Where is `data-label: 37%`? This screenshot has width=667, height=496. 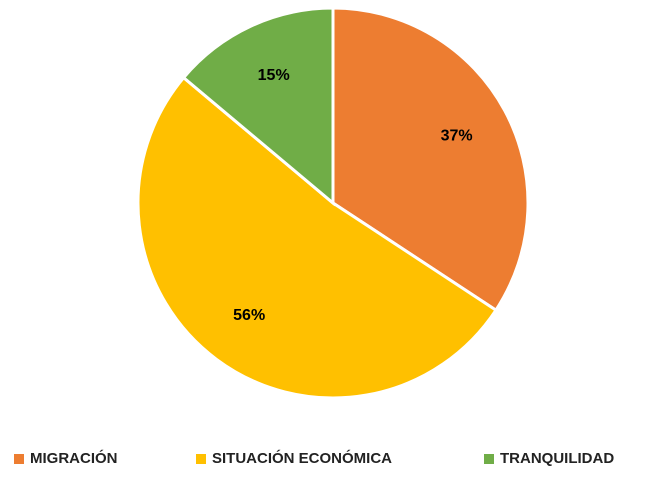 data-label: 37% is located at coordinates (457, 136).